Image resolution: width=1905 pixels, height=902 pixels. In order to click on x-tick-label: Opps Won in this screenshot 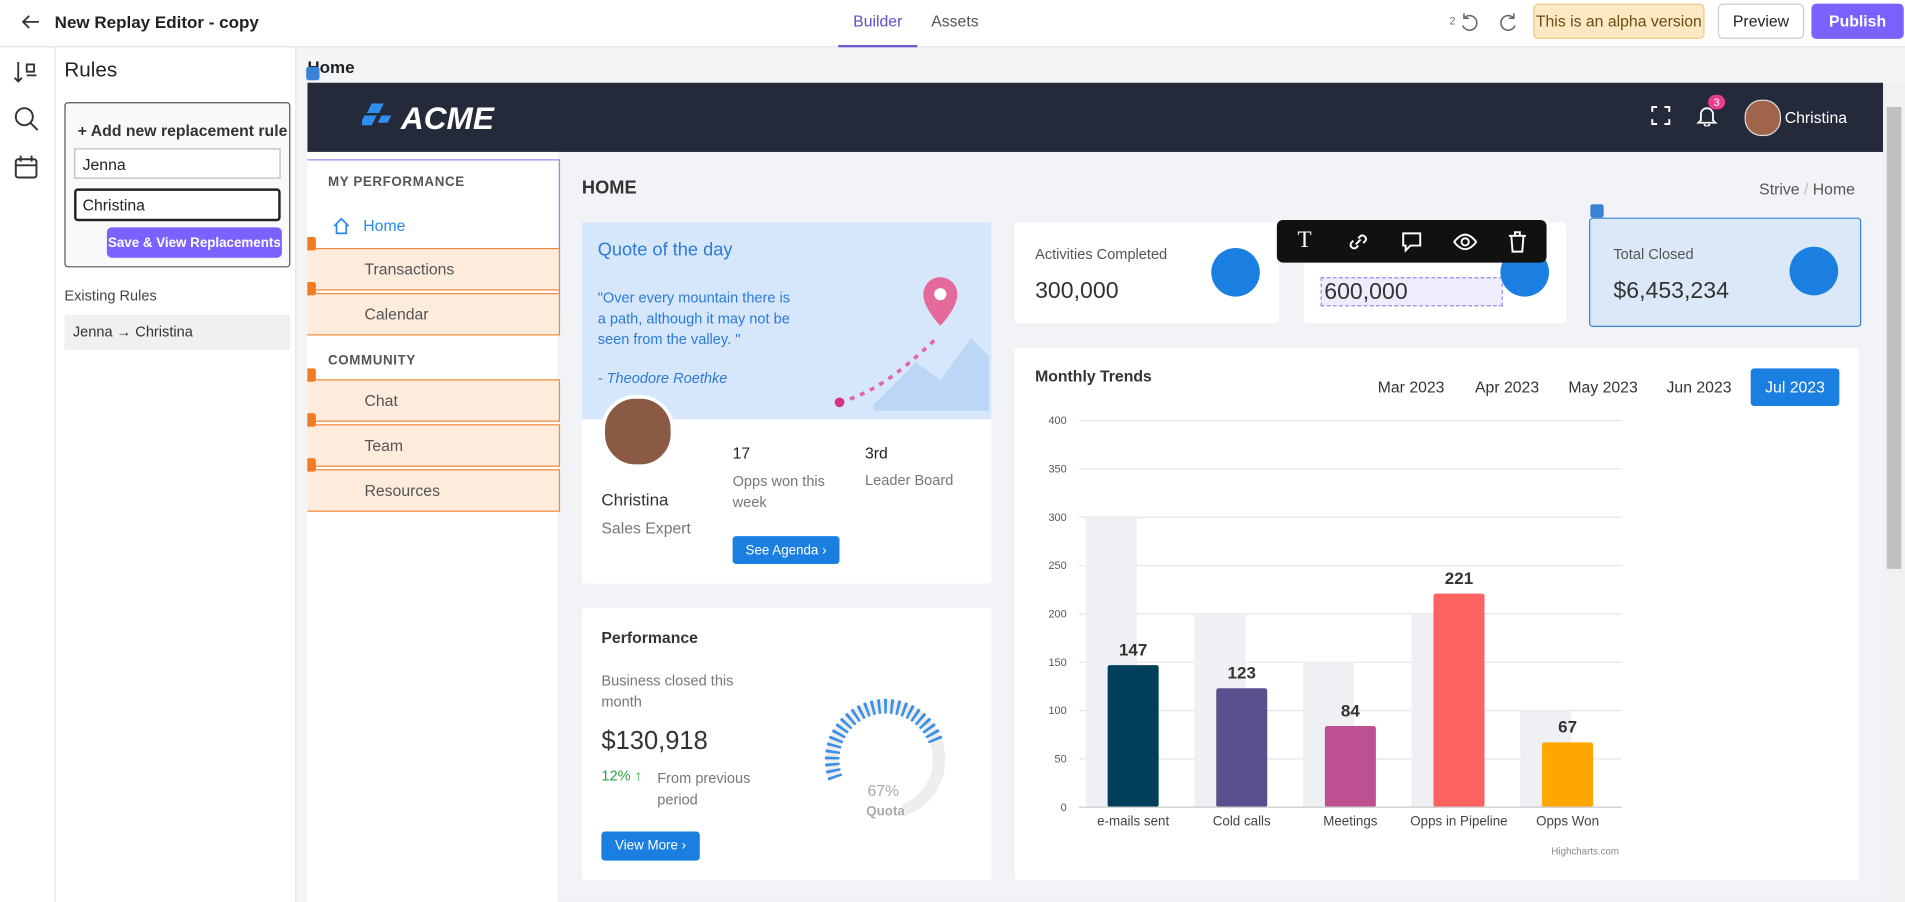, I will do `click(1568, 822)`.